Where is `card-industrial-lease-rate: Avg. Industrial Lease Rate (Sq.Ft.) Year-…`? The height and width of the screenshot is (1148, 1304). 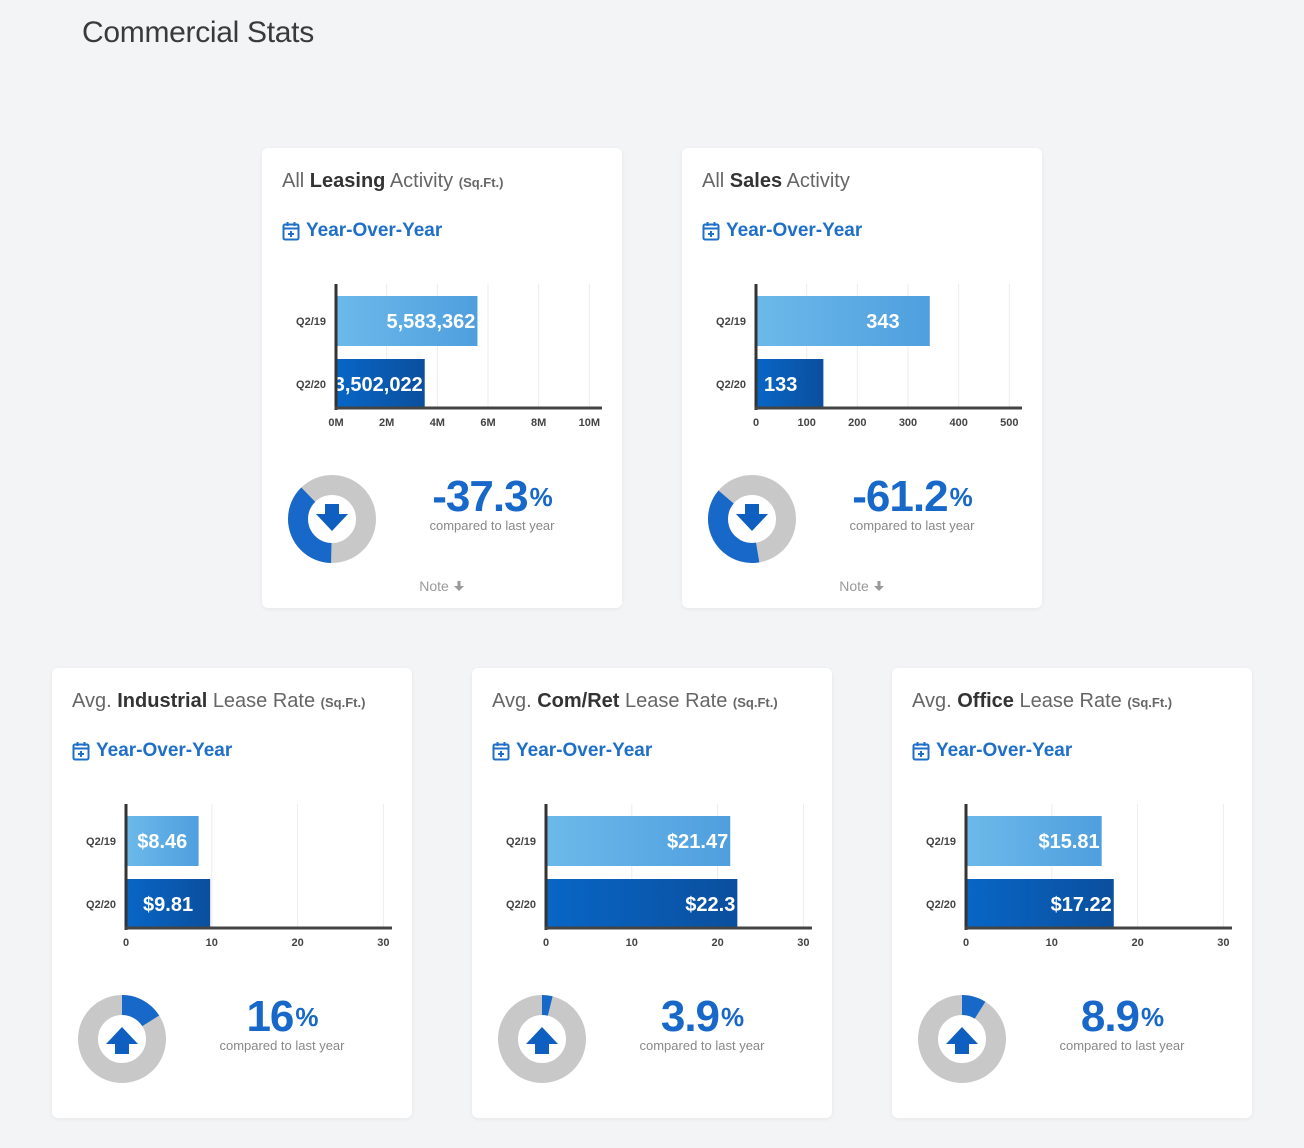 card-industrial-lease-rate: Avg. Industrial Lease Rate (Sq.Ft.) Year-… is located at coordinates (232, 893).